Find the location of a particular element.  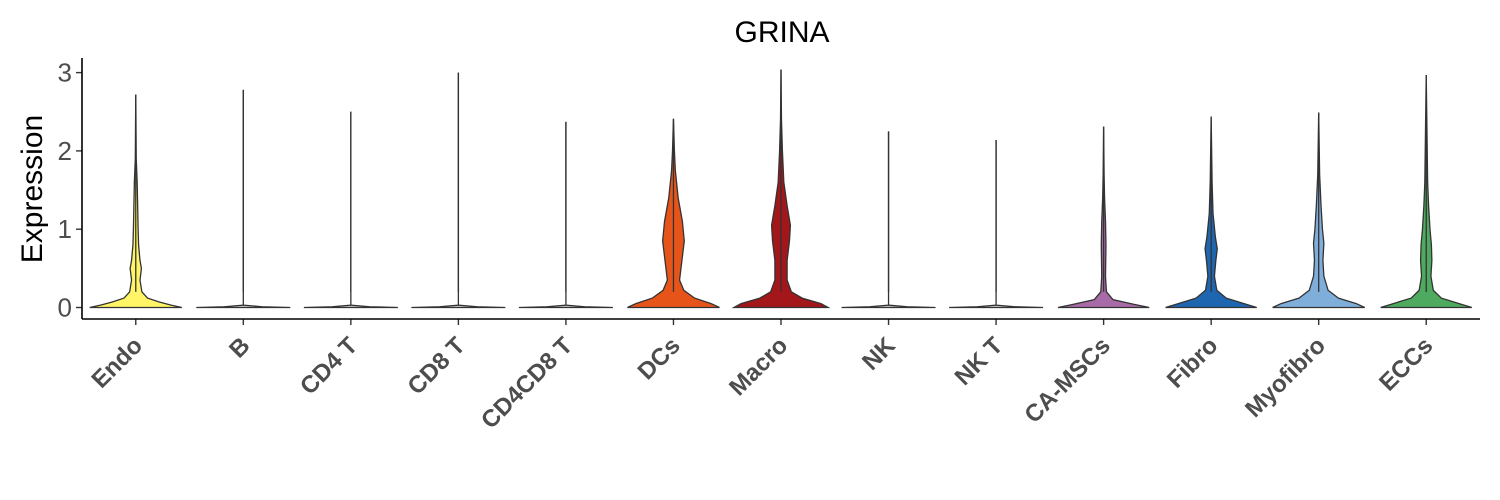

x-tick-label: ECCs is located at coordinates (1406, 364).